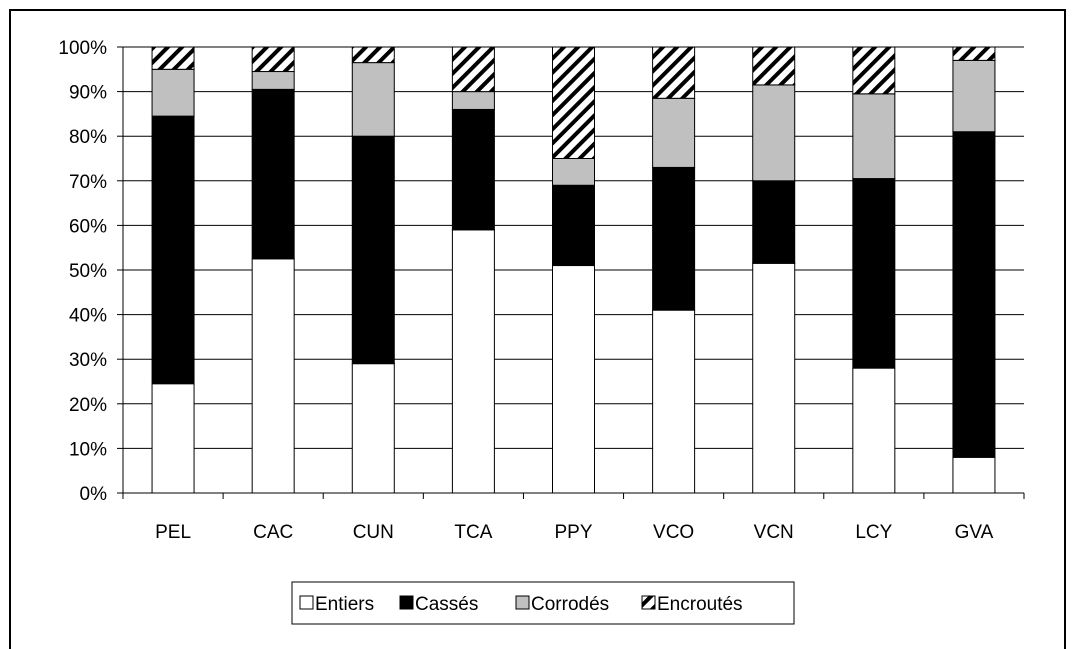 Image resolution: width=1080 pixels, height=649 pixels. I want to click on bar-tca-entiers, so click(473, 361).